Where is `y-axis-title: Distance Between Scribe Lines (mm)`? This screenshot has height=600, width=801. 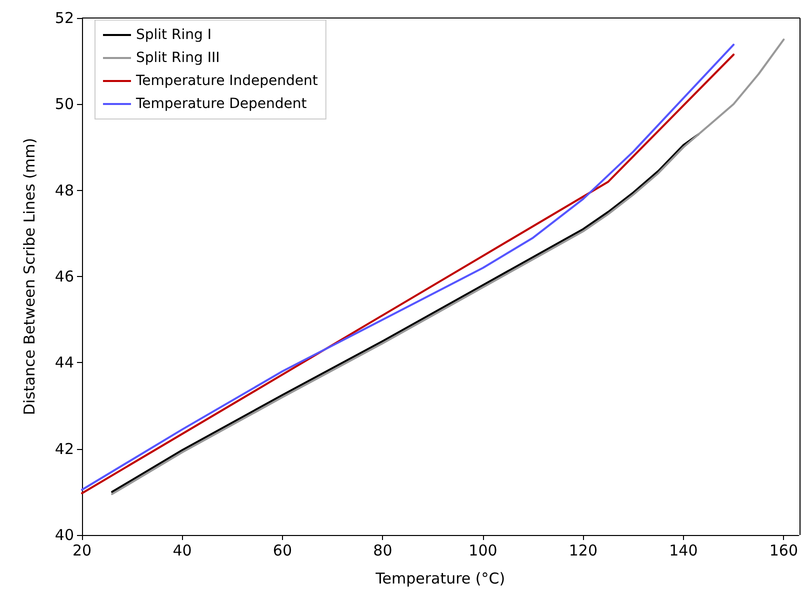
y-axis-title: Distance Between Scribe Lines (mm) is located at coordinates (29, 277).